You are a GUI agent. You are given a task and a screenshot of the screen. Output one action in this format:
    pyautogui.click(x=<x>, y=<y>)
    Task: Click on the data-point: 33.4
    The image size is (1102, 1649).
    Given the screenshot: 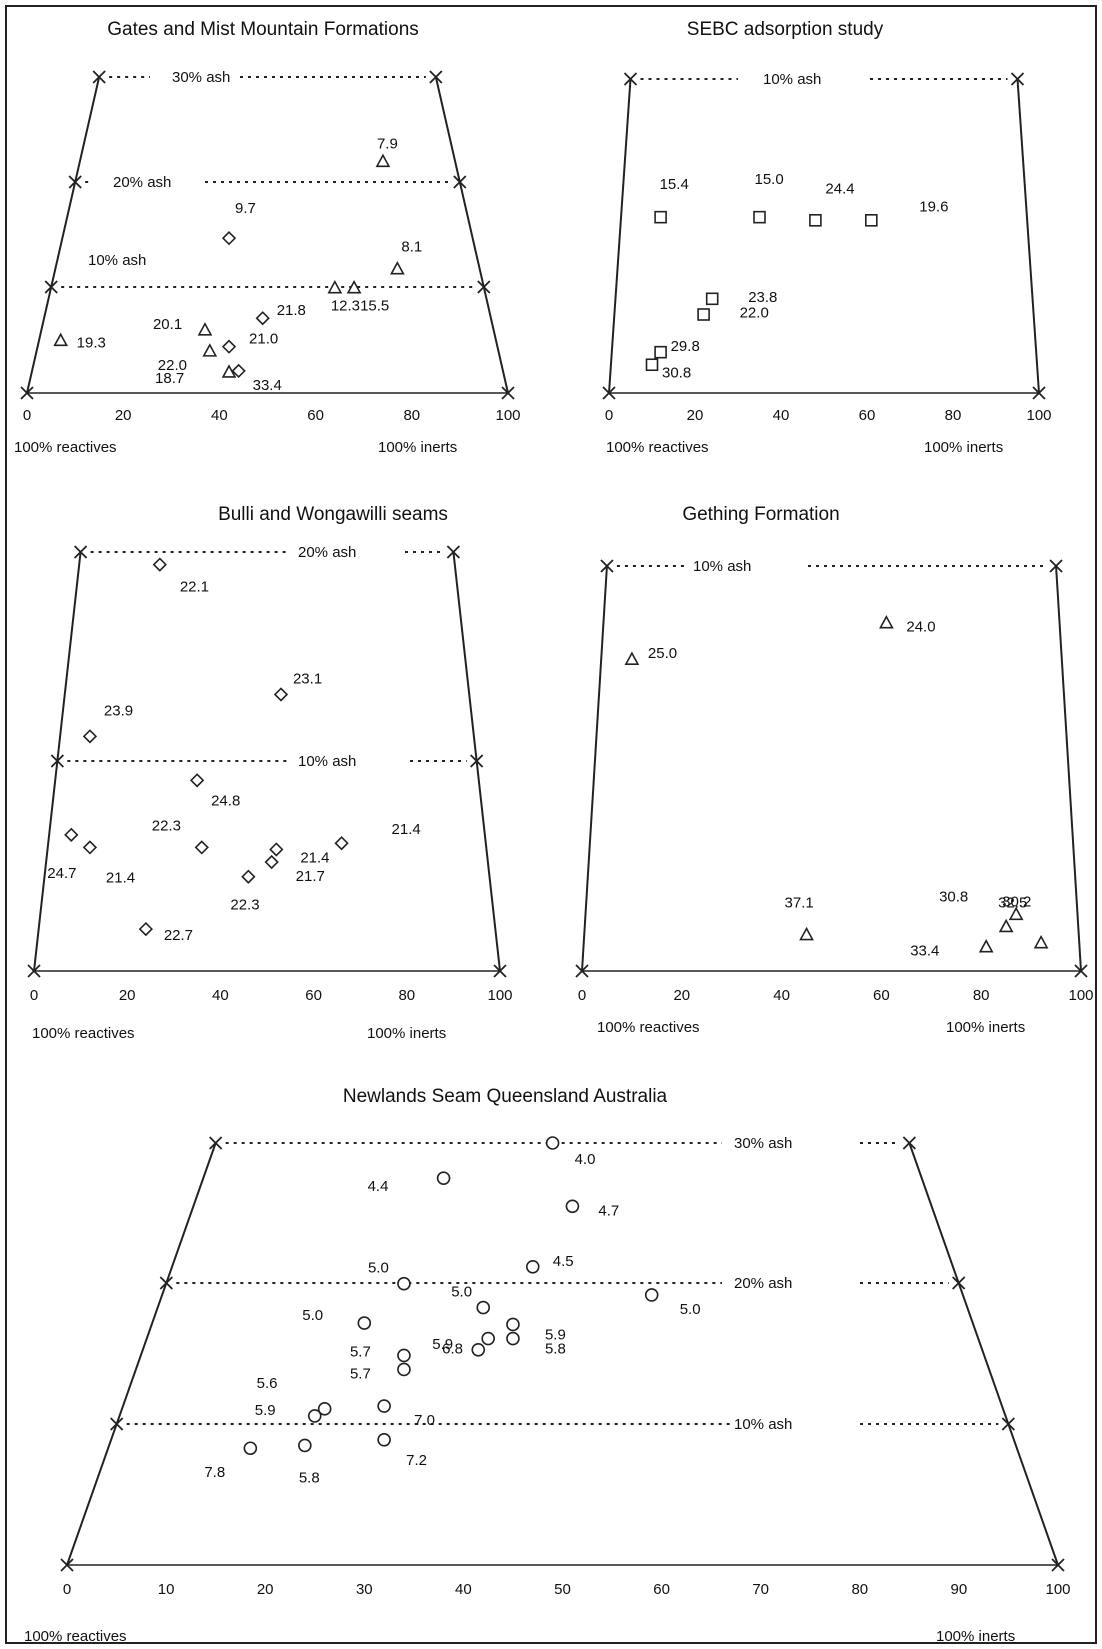 What is the action you would take?
    pyautogui.click(x=256, y=378)
    